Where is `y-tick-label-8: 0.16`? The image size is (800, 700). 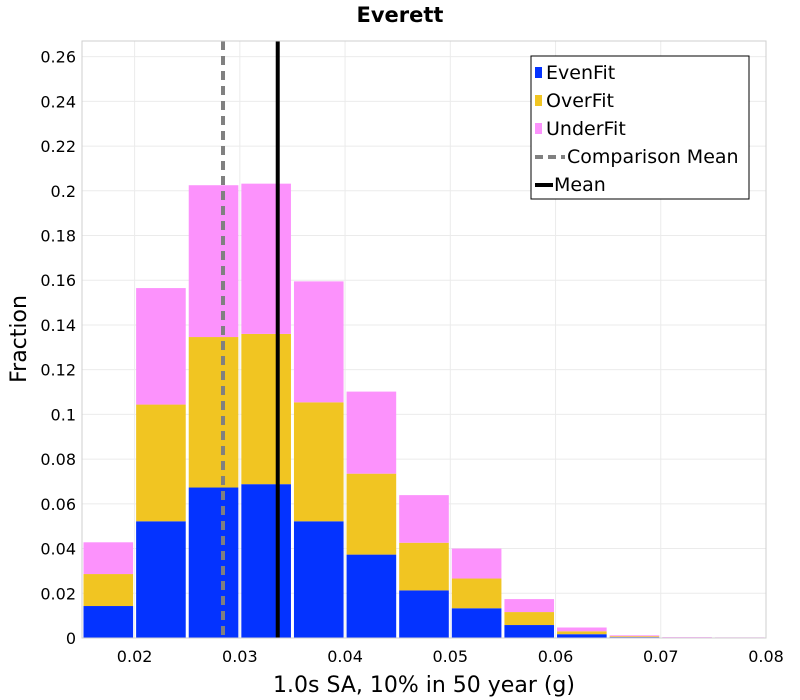 y-tick-label-8: 0.16 is located at coordinates (58, 280).